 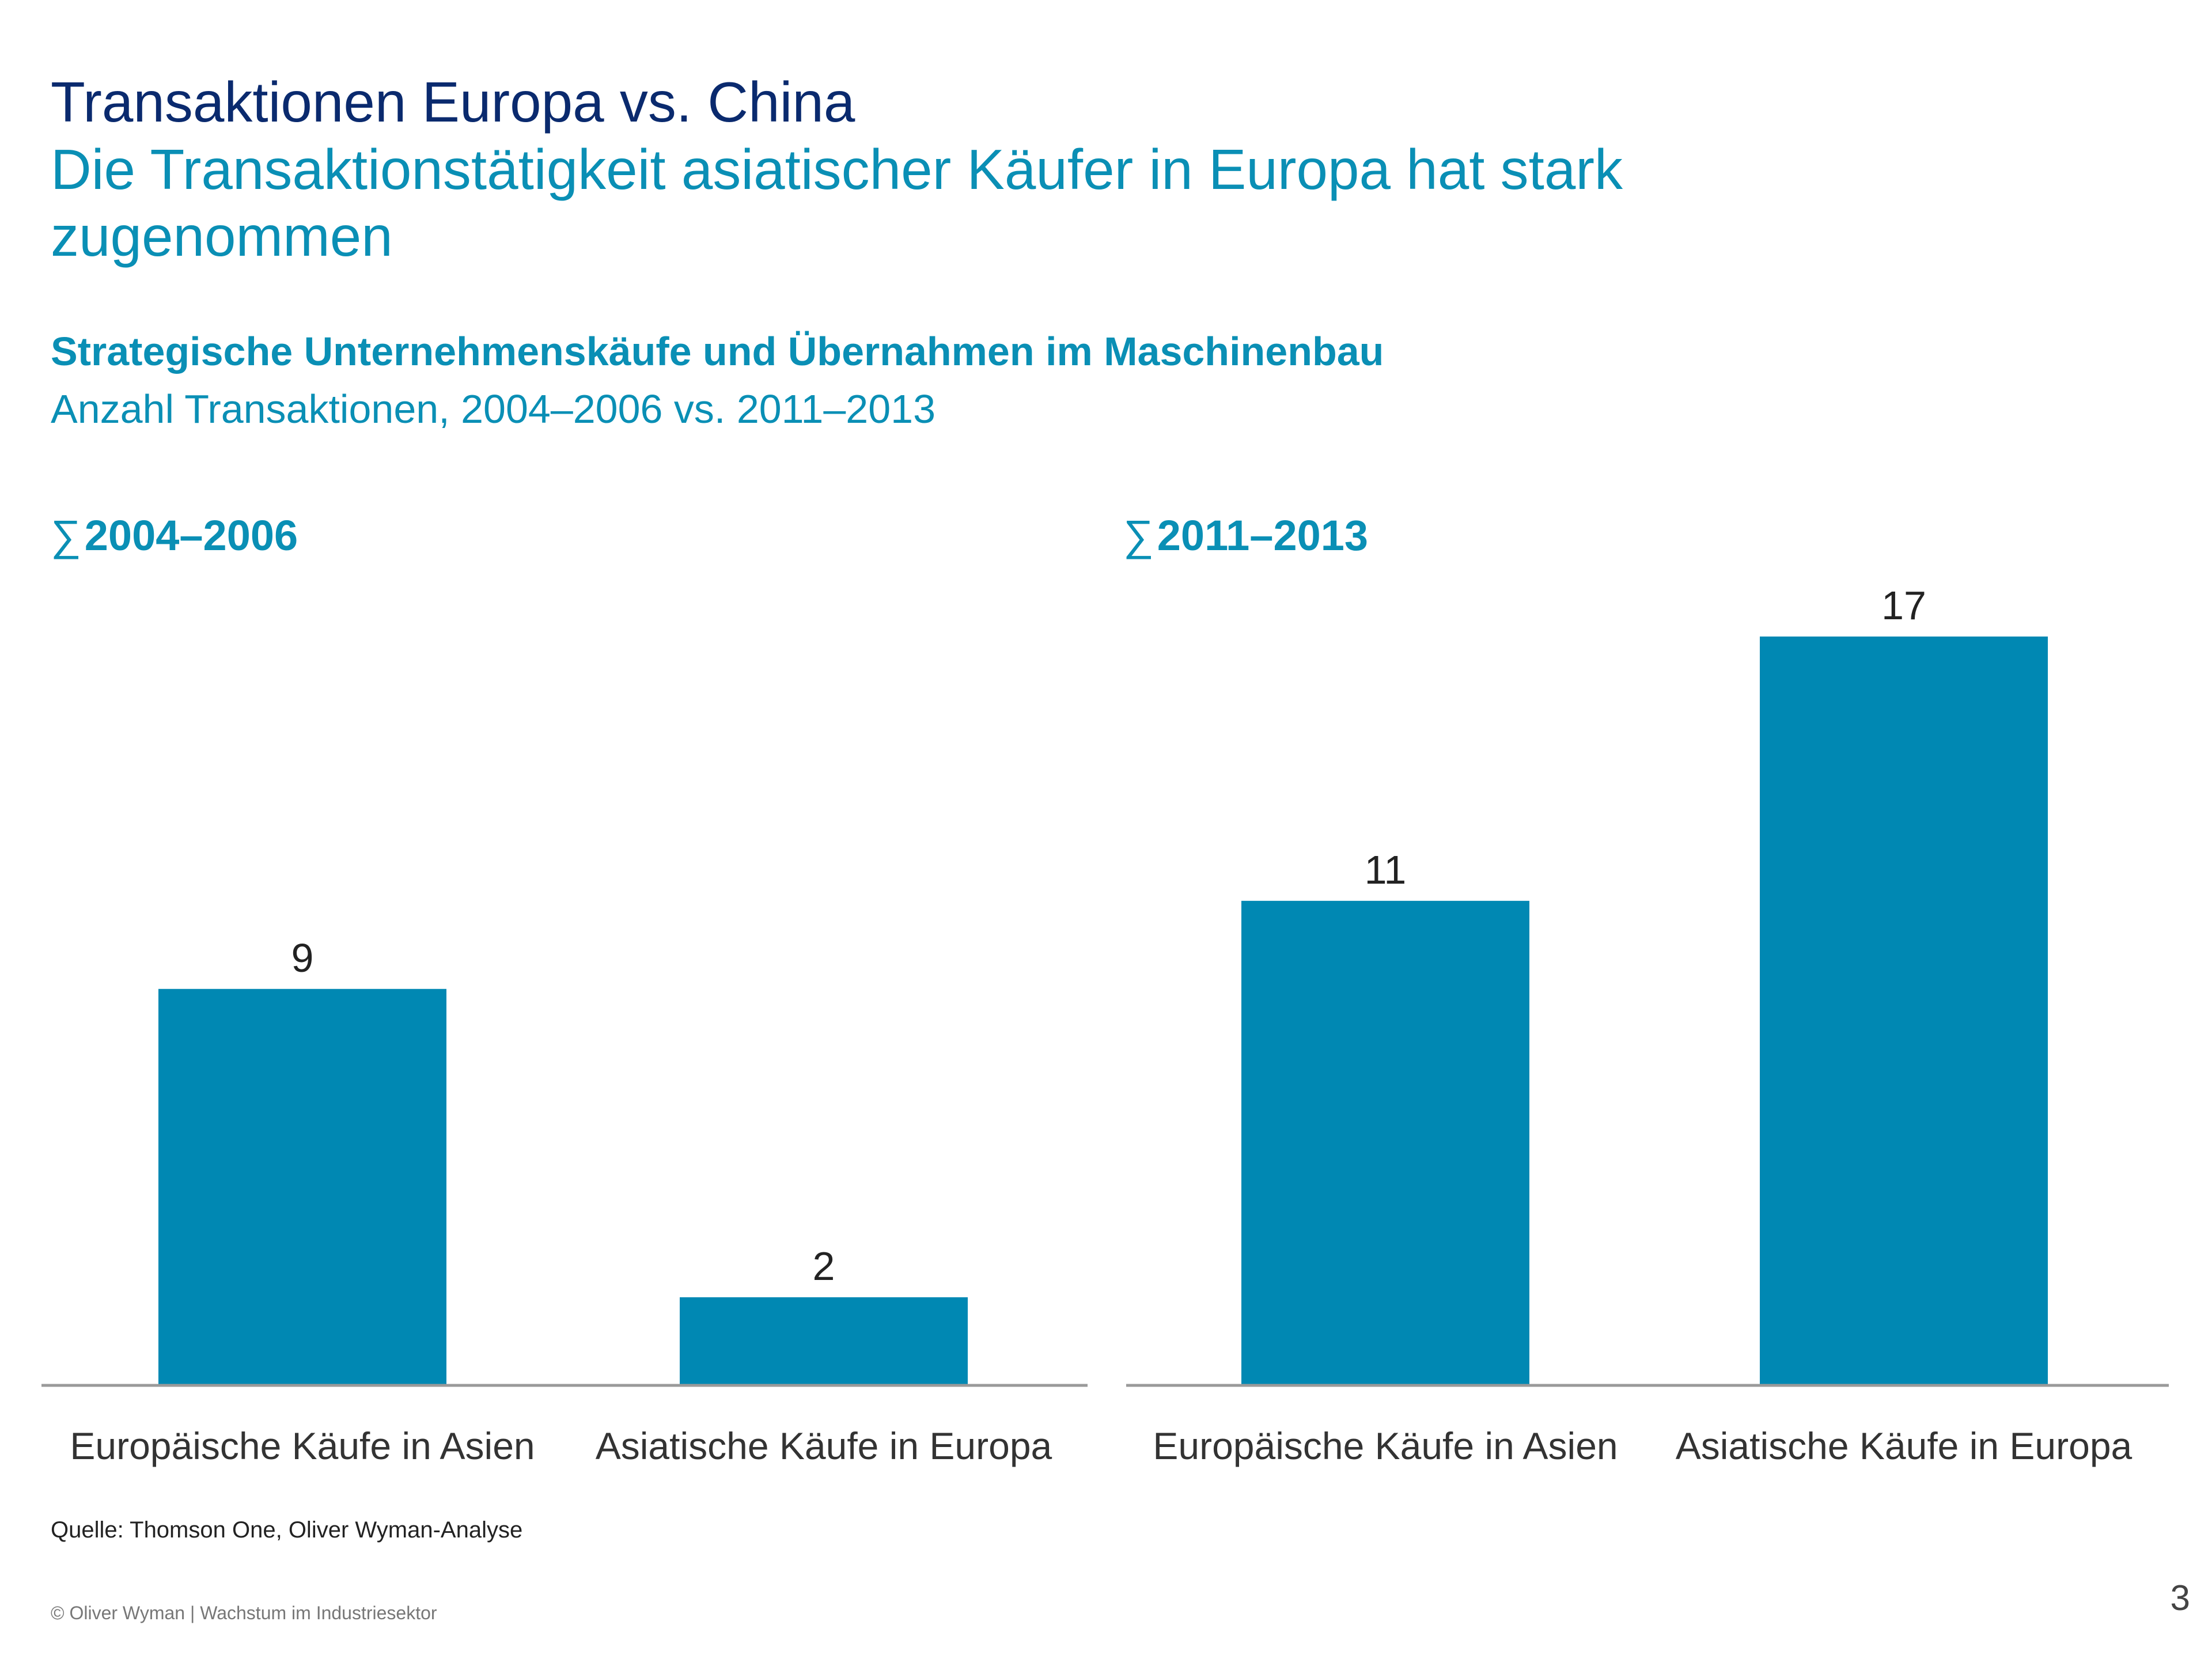 What do you see at coordinates (1386, 869) in the screenshot?
I see `data-label: 11` at bounding box center [1386, 869].